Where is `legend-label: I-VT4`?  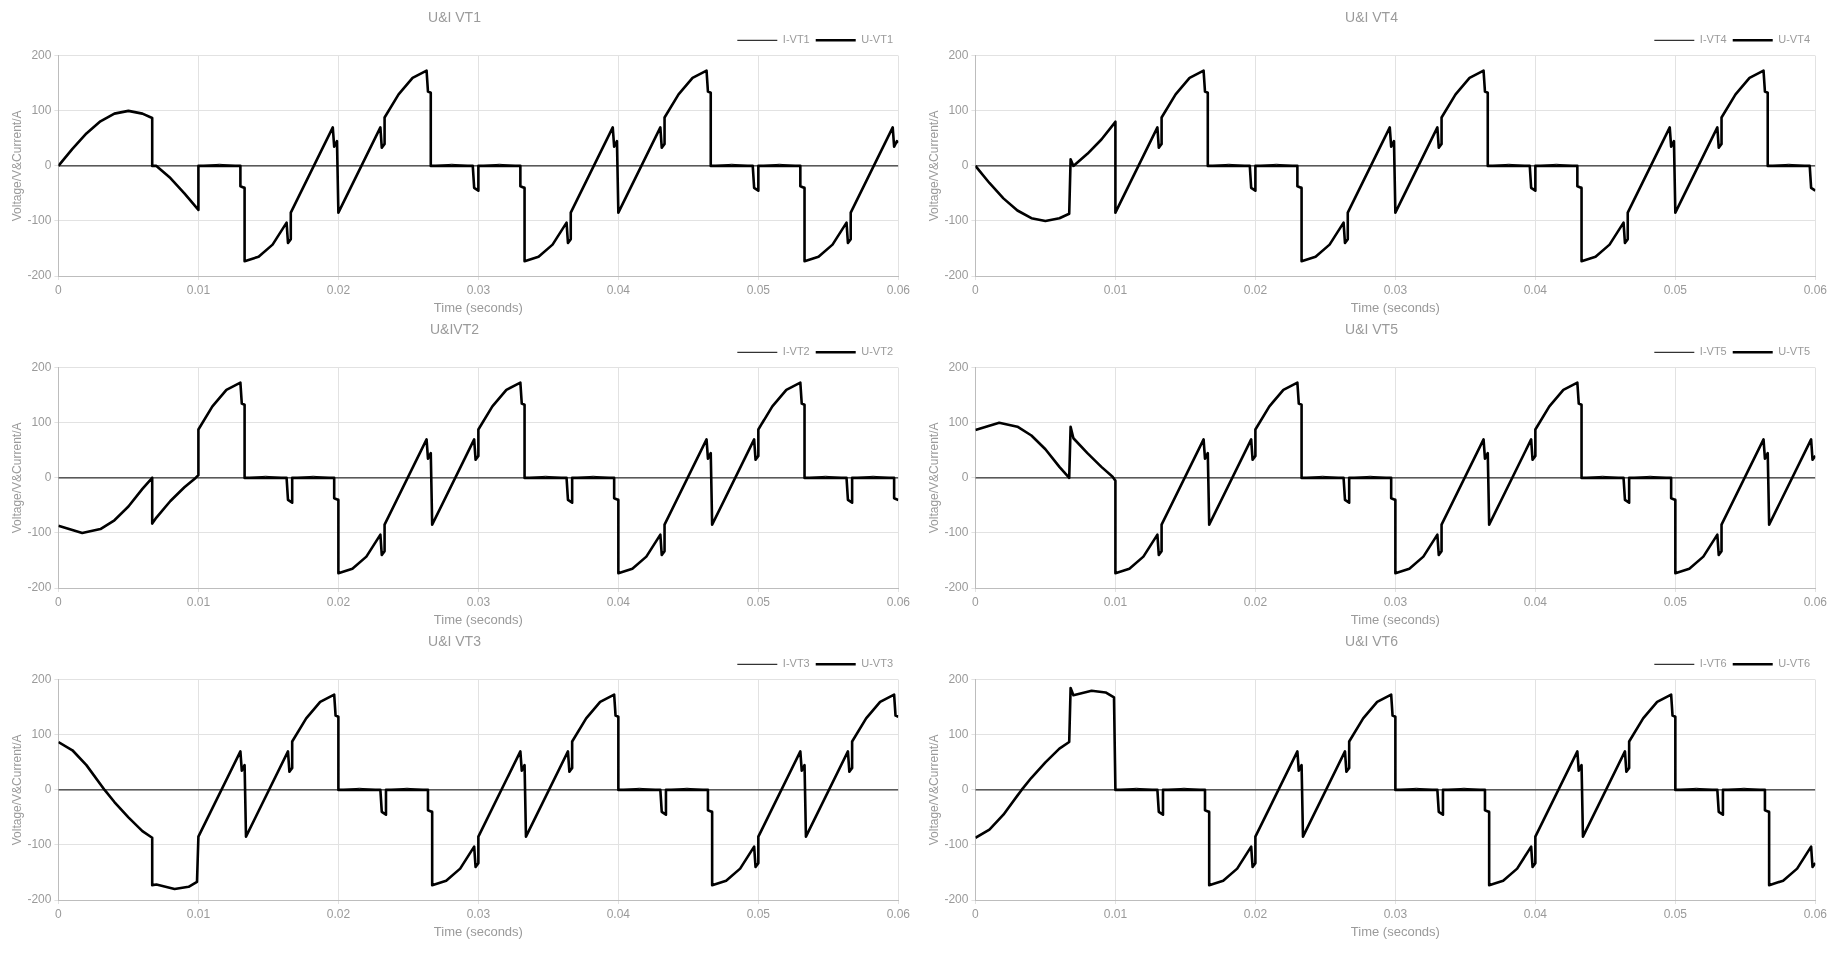 legend-label: I-VT4 is located at coordinates (1713, 39).